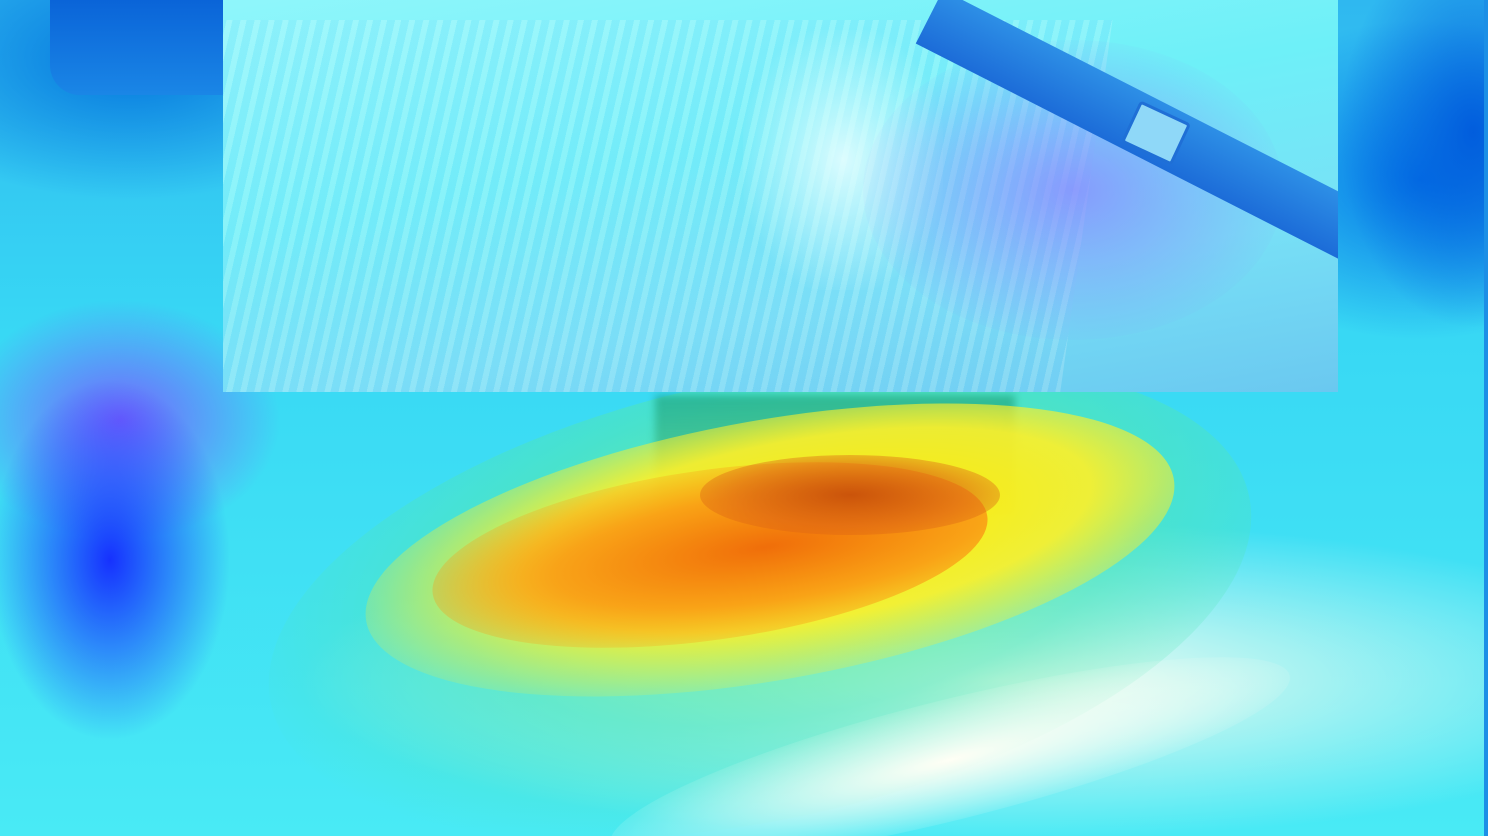 Image resolution: width=1488 pixels, height=836 pixels. What do you see at coordinates (1486, 418) in the screenshot?
I see `right-edge-strip` at bounding box center [1486, 418].